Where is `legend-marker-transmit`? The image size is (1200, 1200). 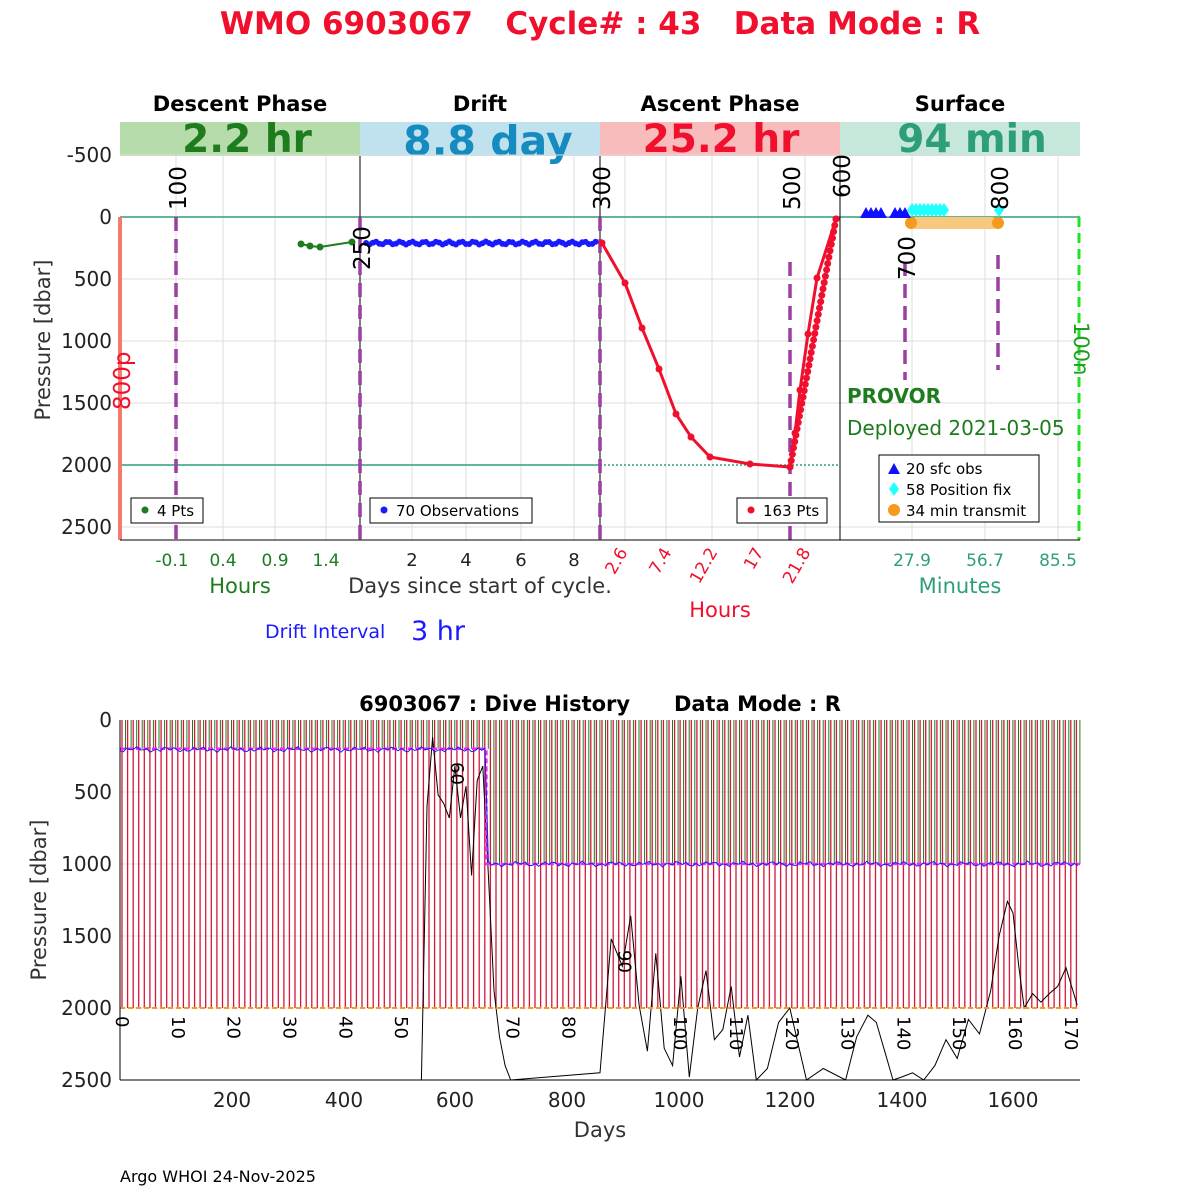 legend-marker-transmit is located at coordinates (894, 510).